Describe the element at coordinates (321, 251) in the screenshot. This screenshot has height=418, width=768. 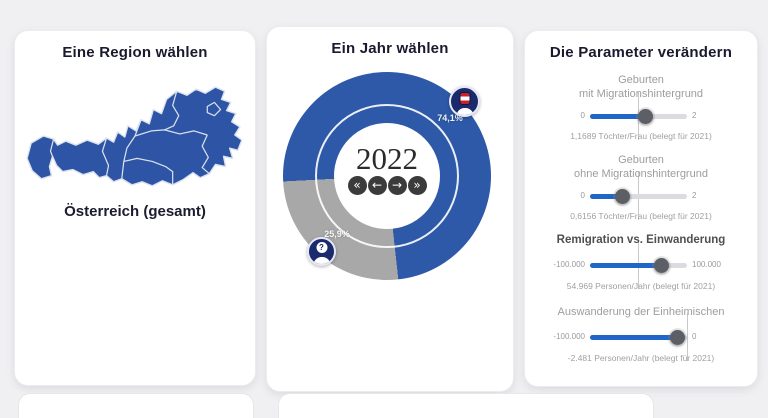
I see `migration-person-icon: ?` at that location.